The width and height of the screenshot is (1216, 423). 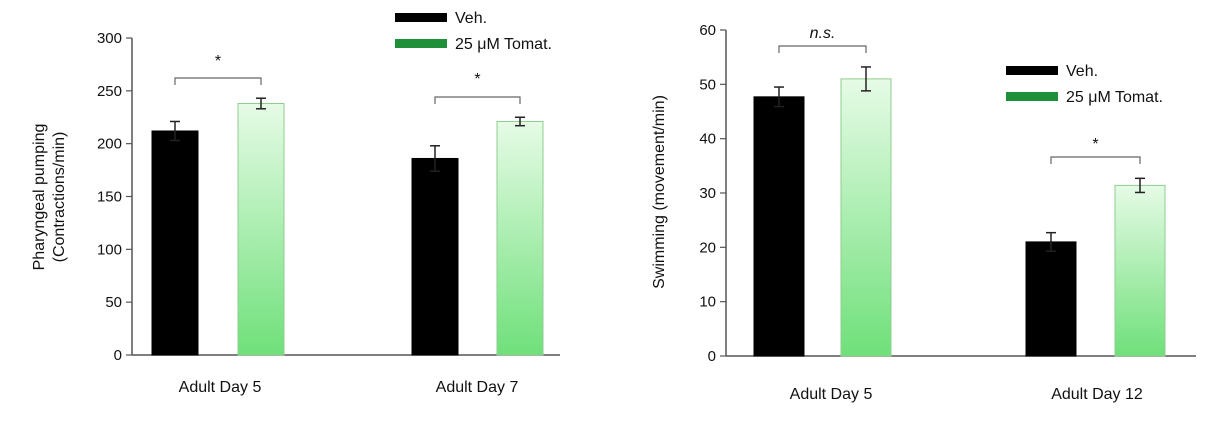 What do you see at coordinates (1097, 394) in the screenshot?
I see `x-category-label: Adult Day 12` at bounding box center [1097, 394].